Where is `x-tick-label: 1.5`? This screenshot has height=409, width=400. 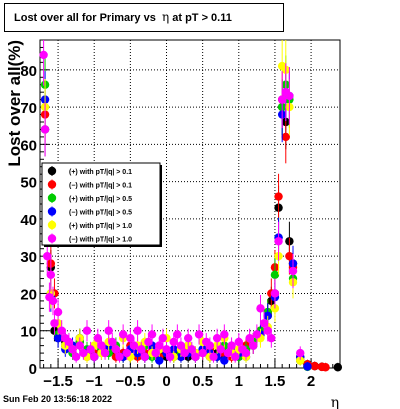
x-tick-label: 1.5 is located at coordinates (275, 381).